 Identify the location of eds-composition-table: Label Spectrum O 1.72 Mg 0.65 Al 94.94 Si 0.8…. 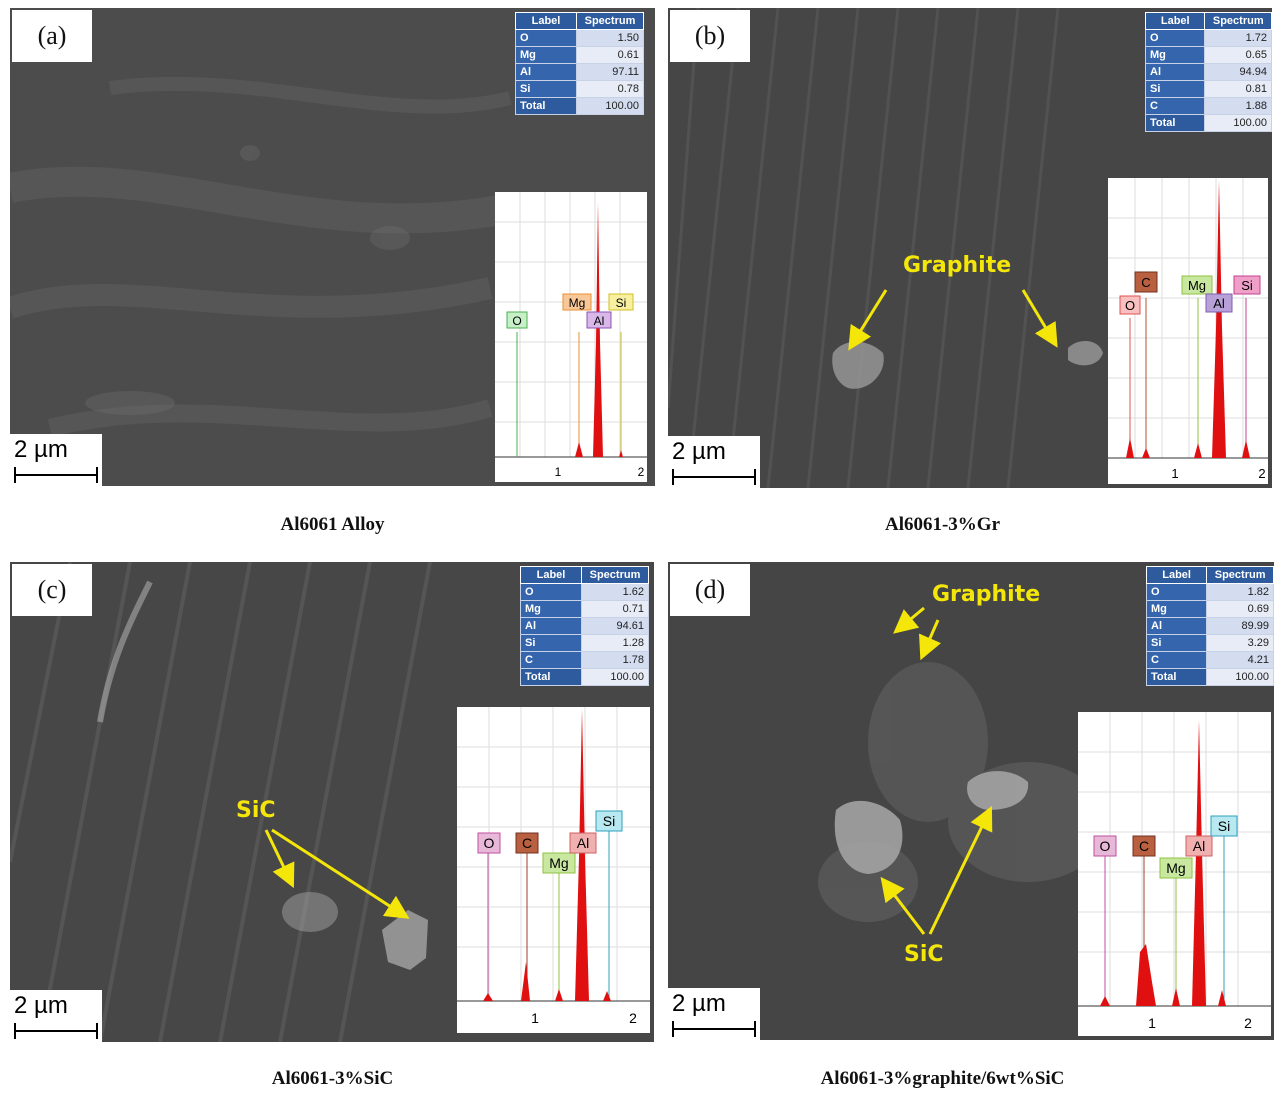
(1208, 72).